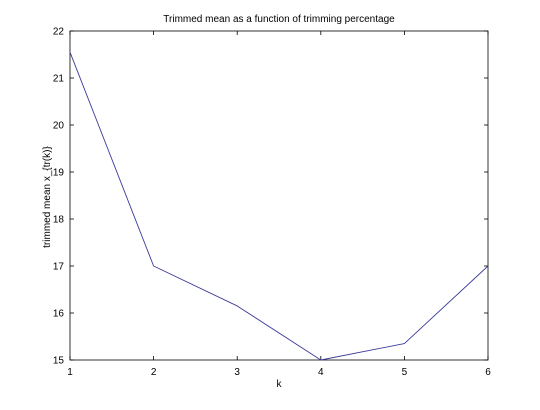 The image size is (540, 410). What do you see at coordinates (59, 173) in the screenshot?
I see `y-tick-label: 19` at bounding box center [59, 173].